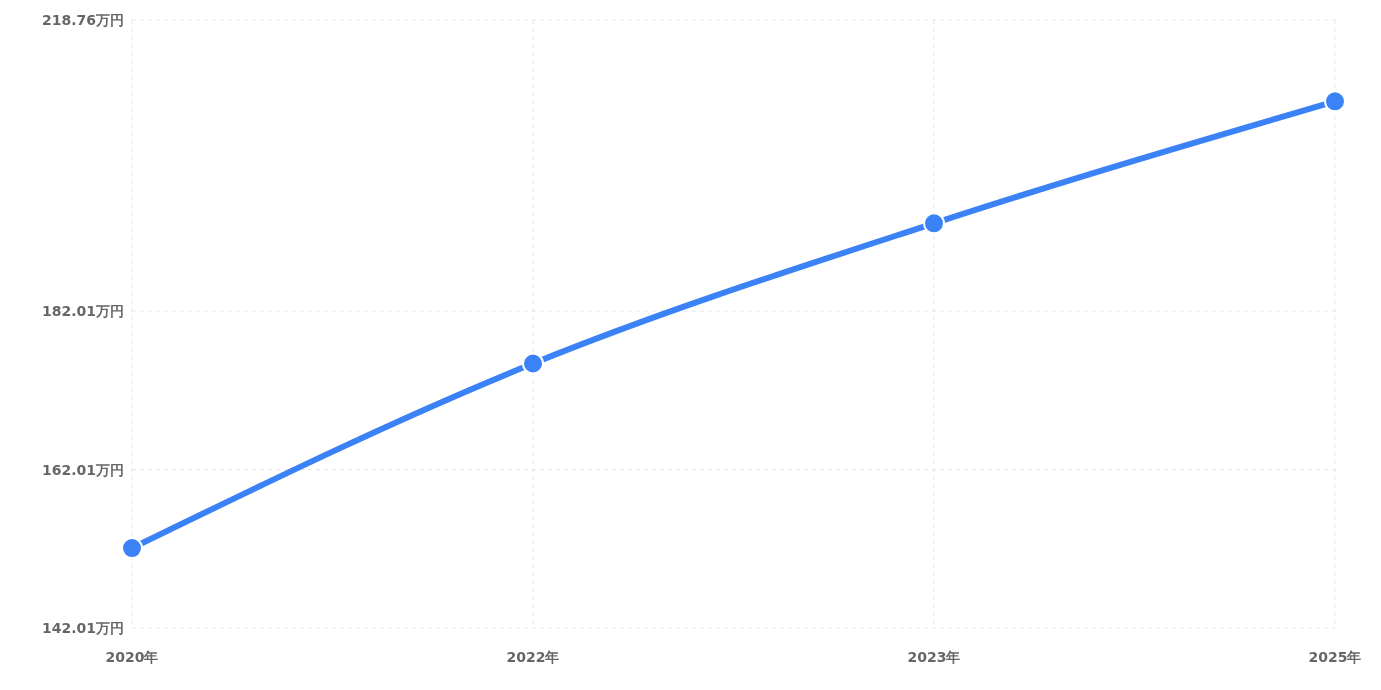 The image size is (1381, 690). Describe the element at coordinates (82, 19) in the screenshot. I see `y-tick-label: 218.76万円` at that location.